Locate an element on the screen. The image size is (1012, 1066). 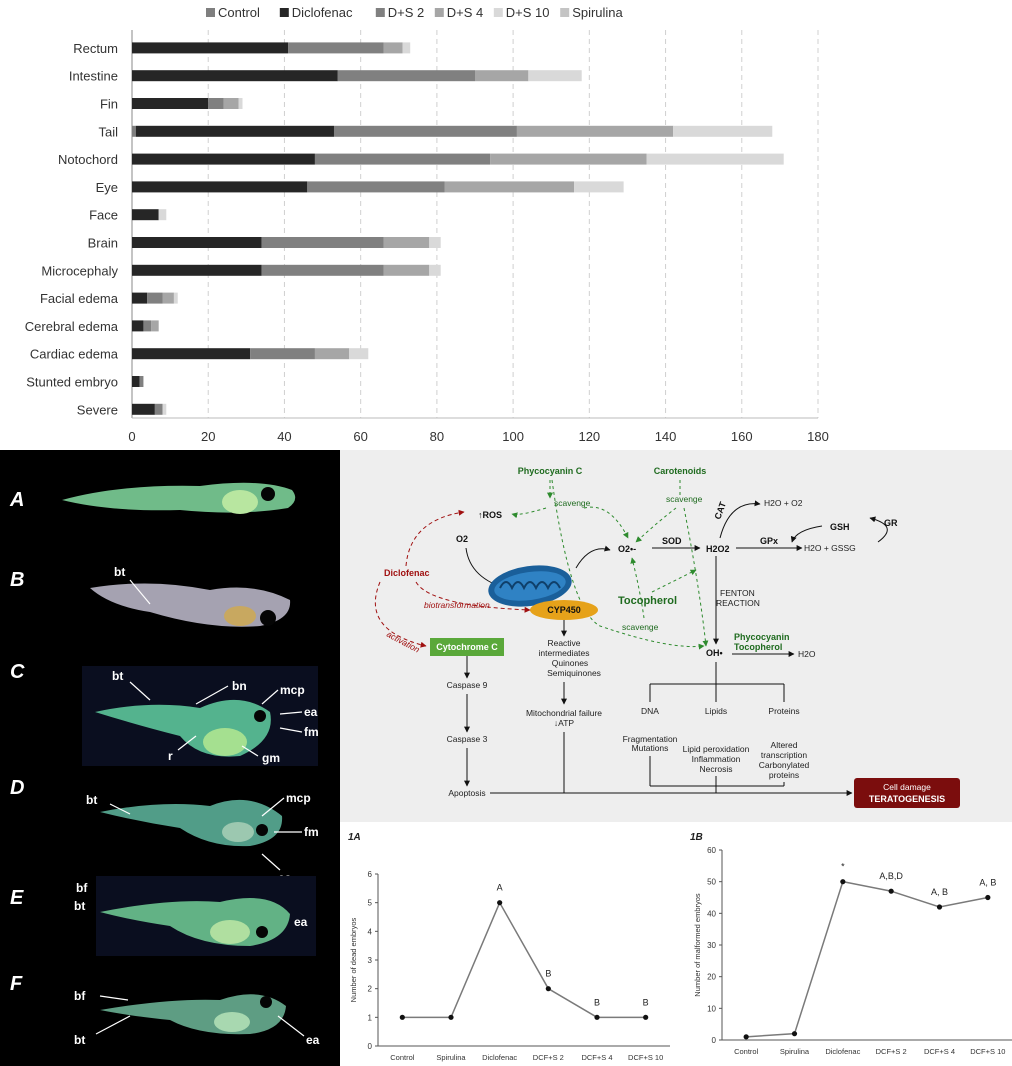
embryo-d-annotation-1: mcp is located at coordinates (298, 798).